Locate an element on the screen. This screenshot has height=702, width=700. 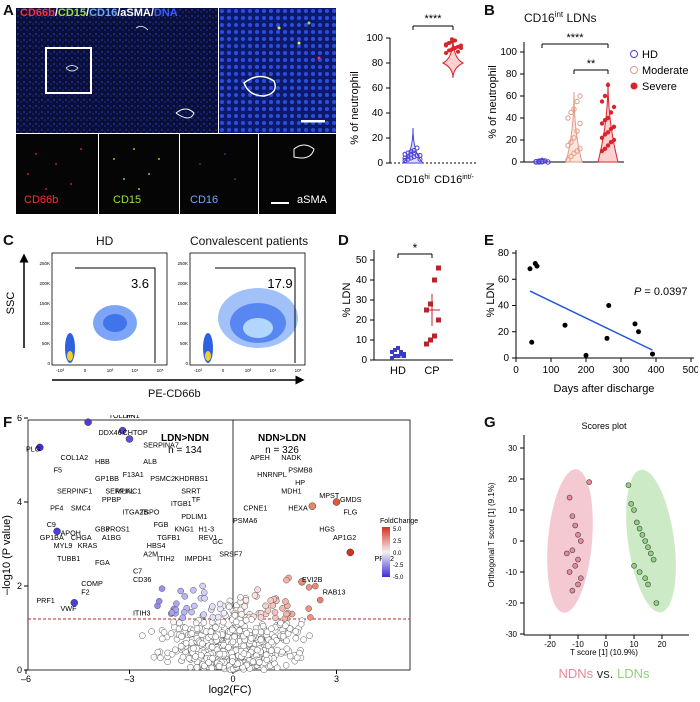
micrograph-title: CD66b/CD15/CD16/aSMA/DNA is located at coordinates (99, 13).